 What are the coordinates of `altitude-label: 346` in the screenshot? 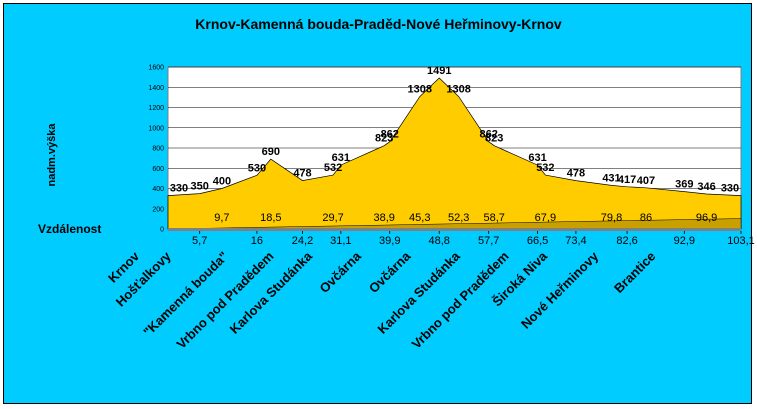 It's located at (706, 187).